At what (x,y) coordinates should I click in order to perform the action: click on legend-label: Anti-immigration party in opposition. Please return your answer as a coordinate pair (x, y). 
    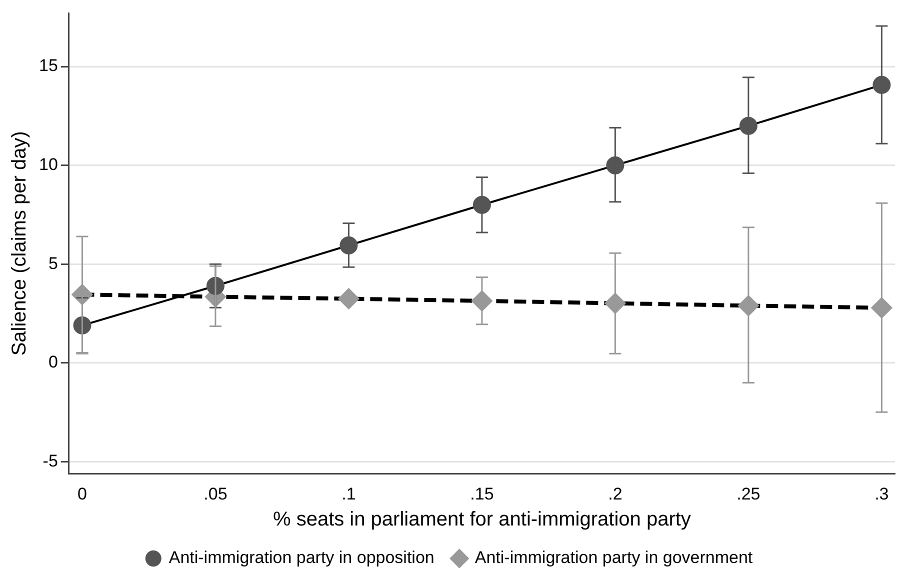
    Looking at the image, I should click on (301, 558).